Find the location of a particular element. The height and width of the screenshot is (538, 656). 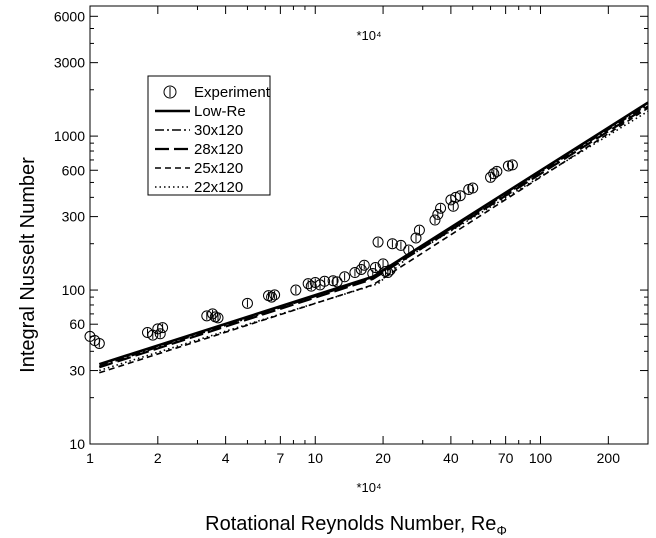

x-tick-label: 1 is located at coordinates (90, 458).